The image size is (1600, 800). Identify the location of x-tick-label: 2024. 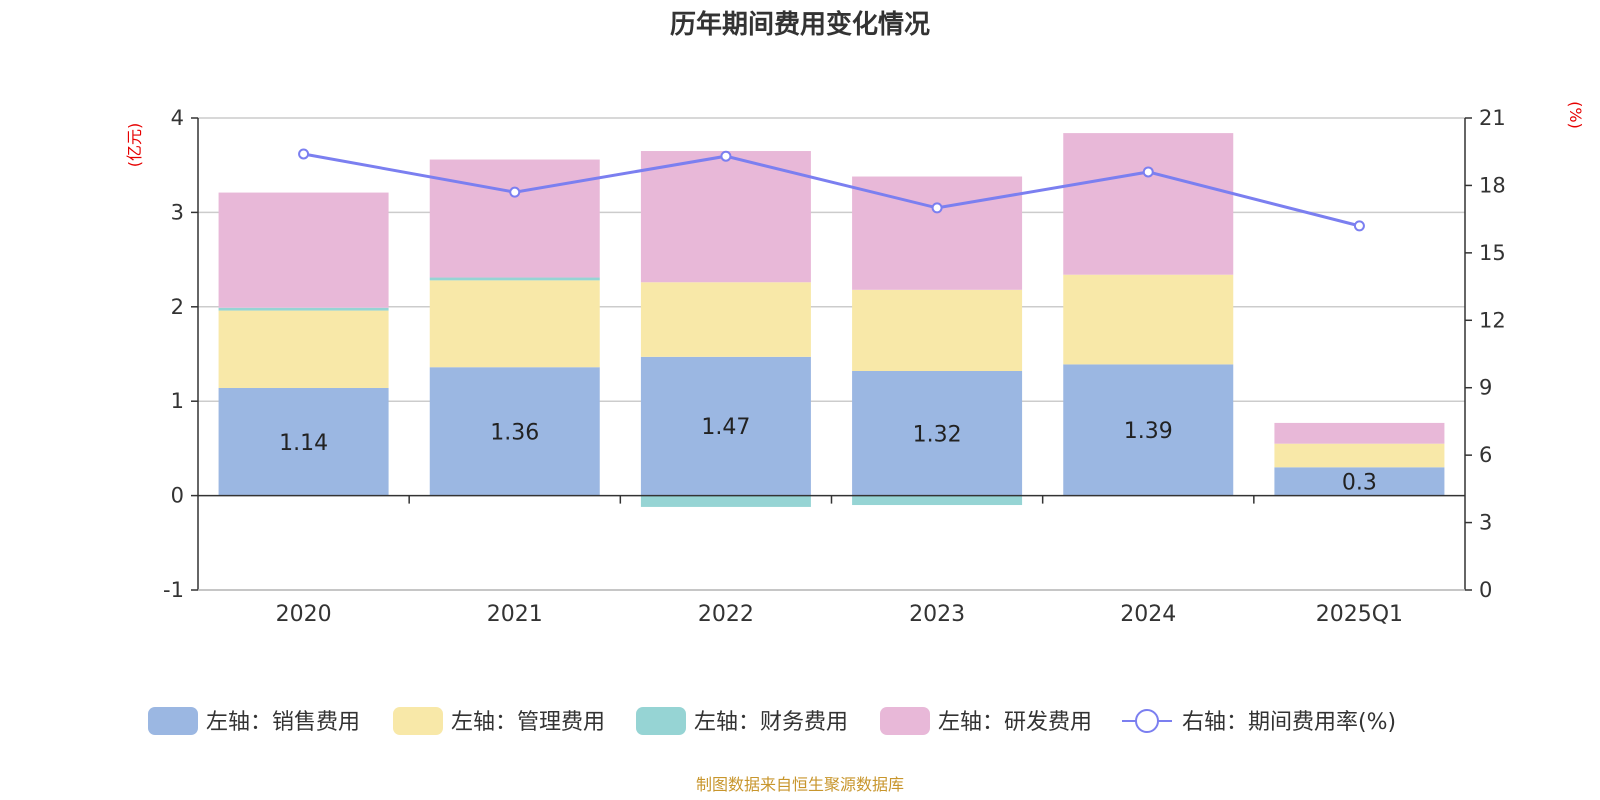
(1148, 614).